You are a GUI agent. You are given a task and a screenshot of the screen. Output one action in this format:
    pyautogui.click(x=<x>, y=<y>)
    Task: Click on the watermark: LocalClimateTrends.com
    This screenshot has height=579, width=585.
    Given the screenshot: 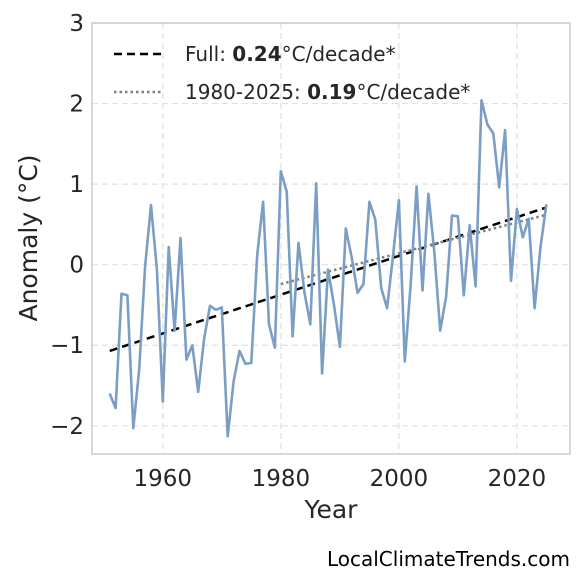 What is the action you would take?
    pyautogui.click(x=448, y=559)
    